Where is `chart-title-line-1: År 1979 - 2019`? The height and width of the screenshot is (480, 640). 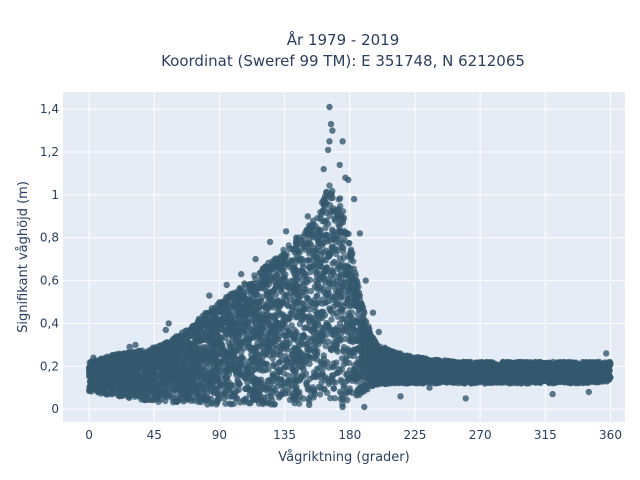 chart-title-line-1: År 1979 - 2019 is located at coordinates (343, 39).